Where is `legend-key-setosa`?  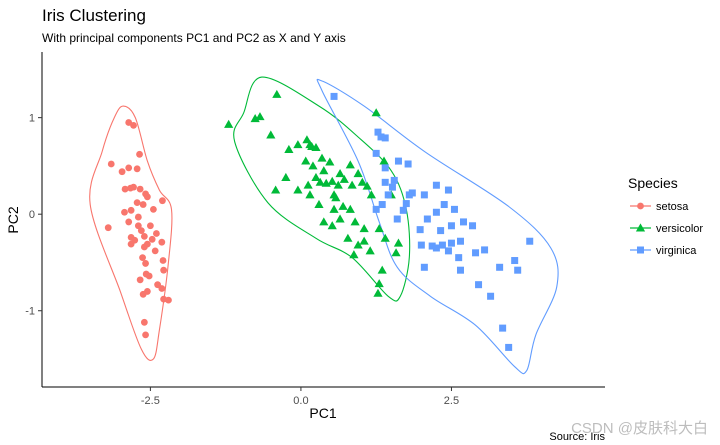 legend-key-setosa is located at coordinates (640, 206).